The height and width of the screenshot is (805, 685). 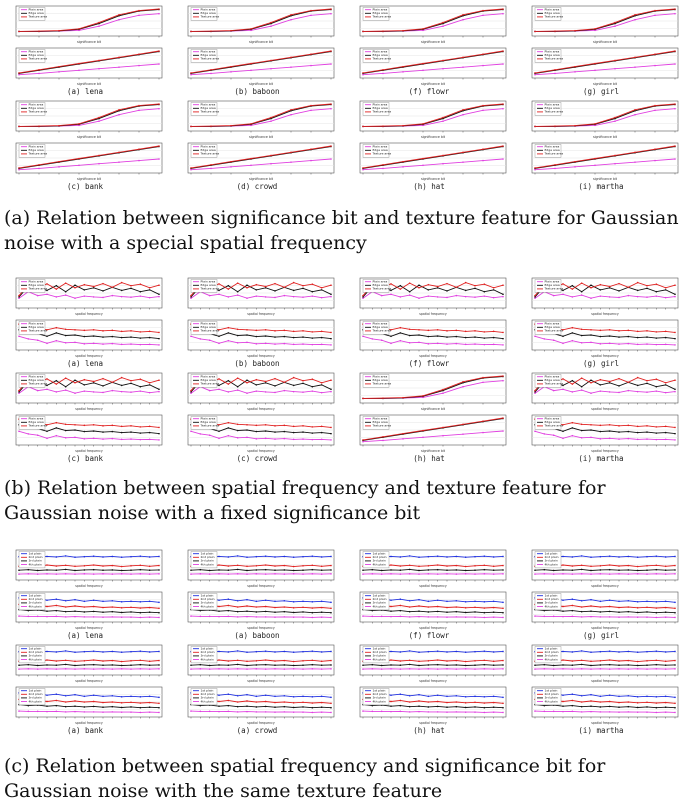 What do you see at coordinates (210, 59) in the screenshot?
I see `legend-entry: Texture area` at bounding box center [210, 59].